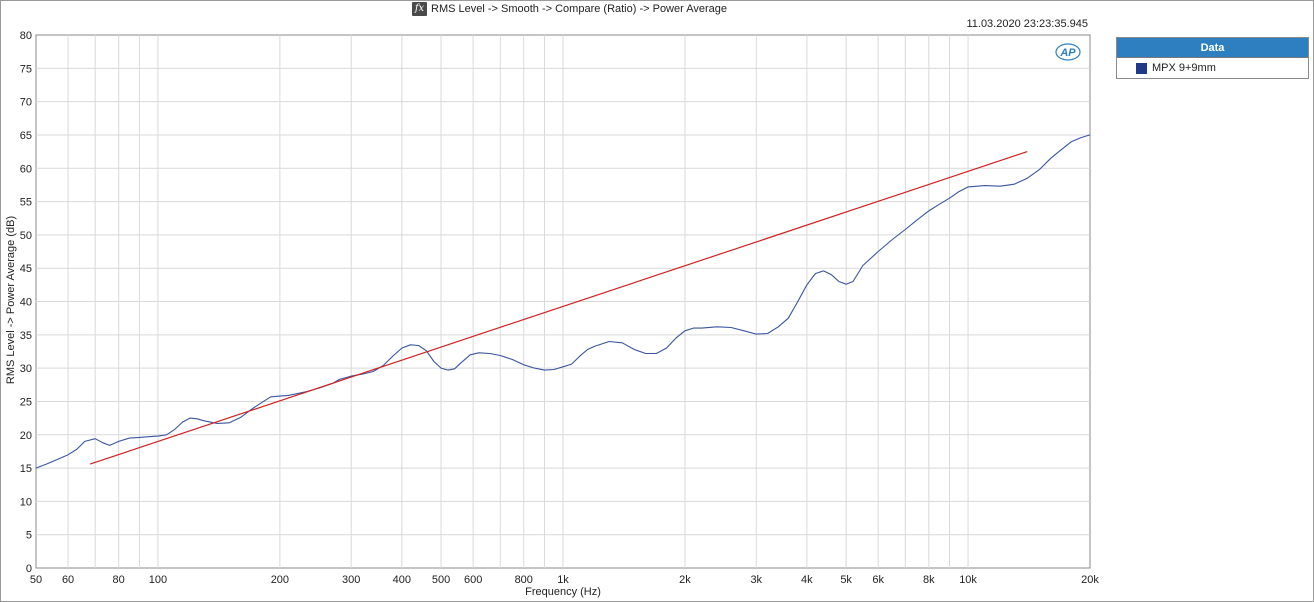 This screenshot has width=1314, height=602. Describe the element at coordinates (473, 580) in the screenshot. I see `x-tick-label: 600` at that location.